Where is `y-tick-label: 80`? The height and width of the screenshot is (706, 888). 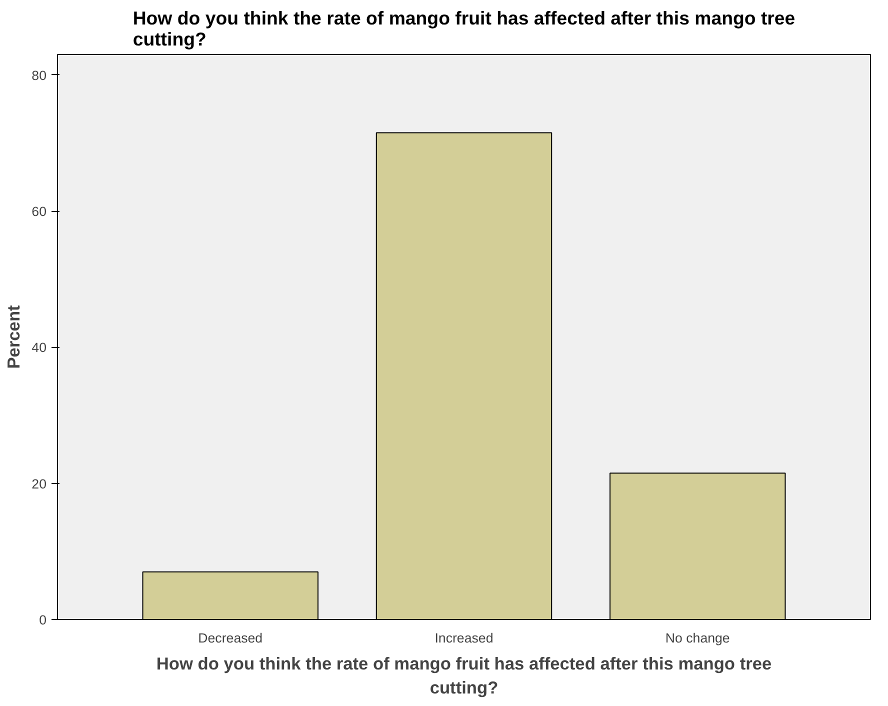
y-tick-label: 80 is located at coordinates (39, 75).